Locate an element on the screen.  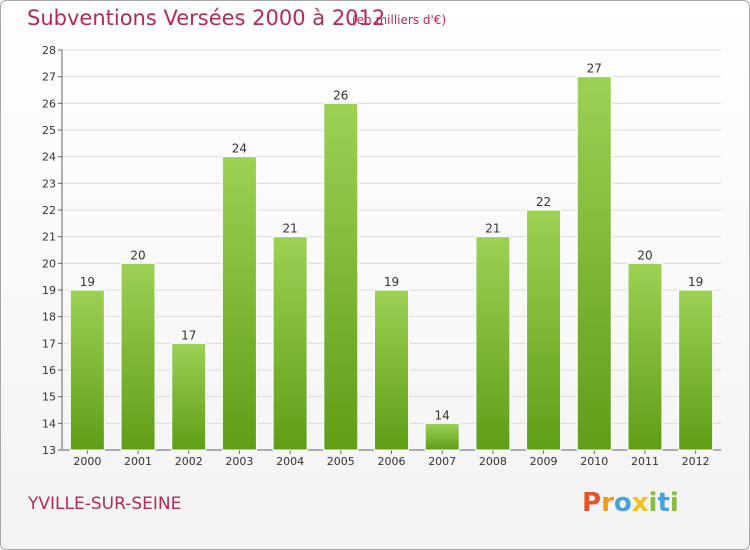
y-tick-label: 25 is located at coordinates (49, 130).